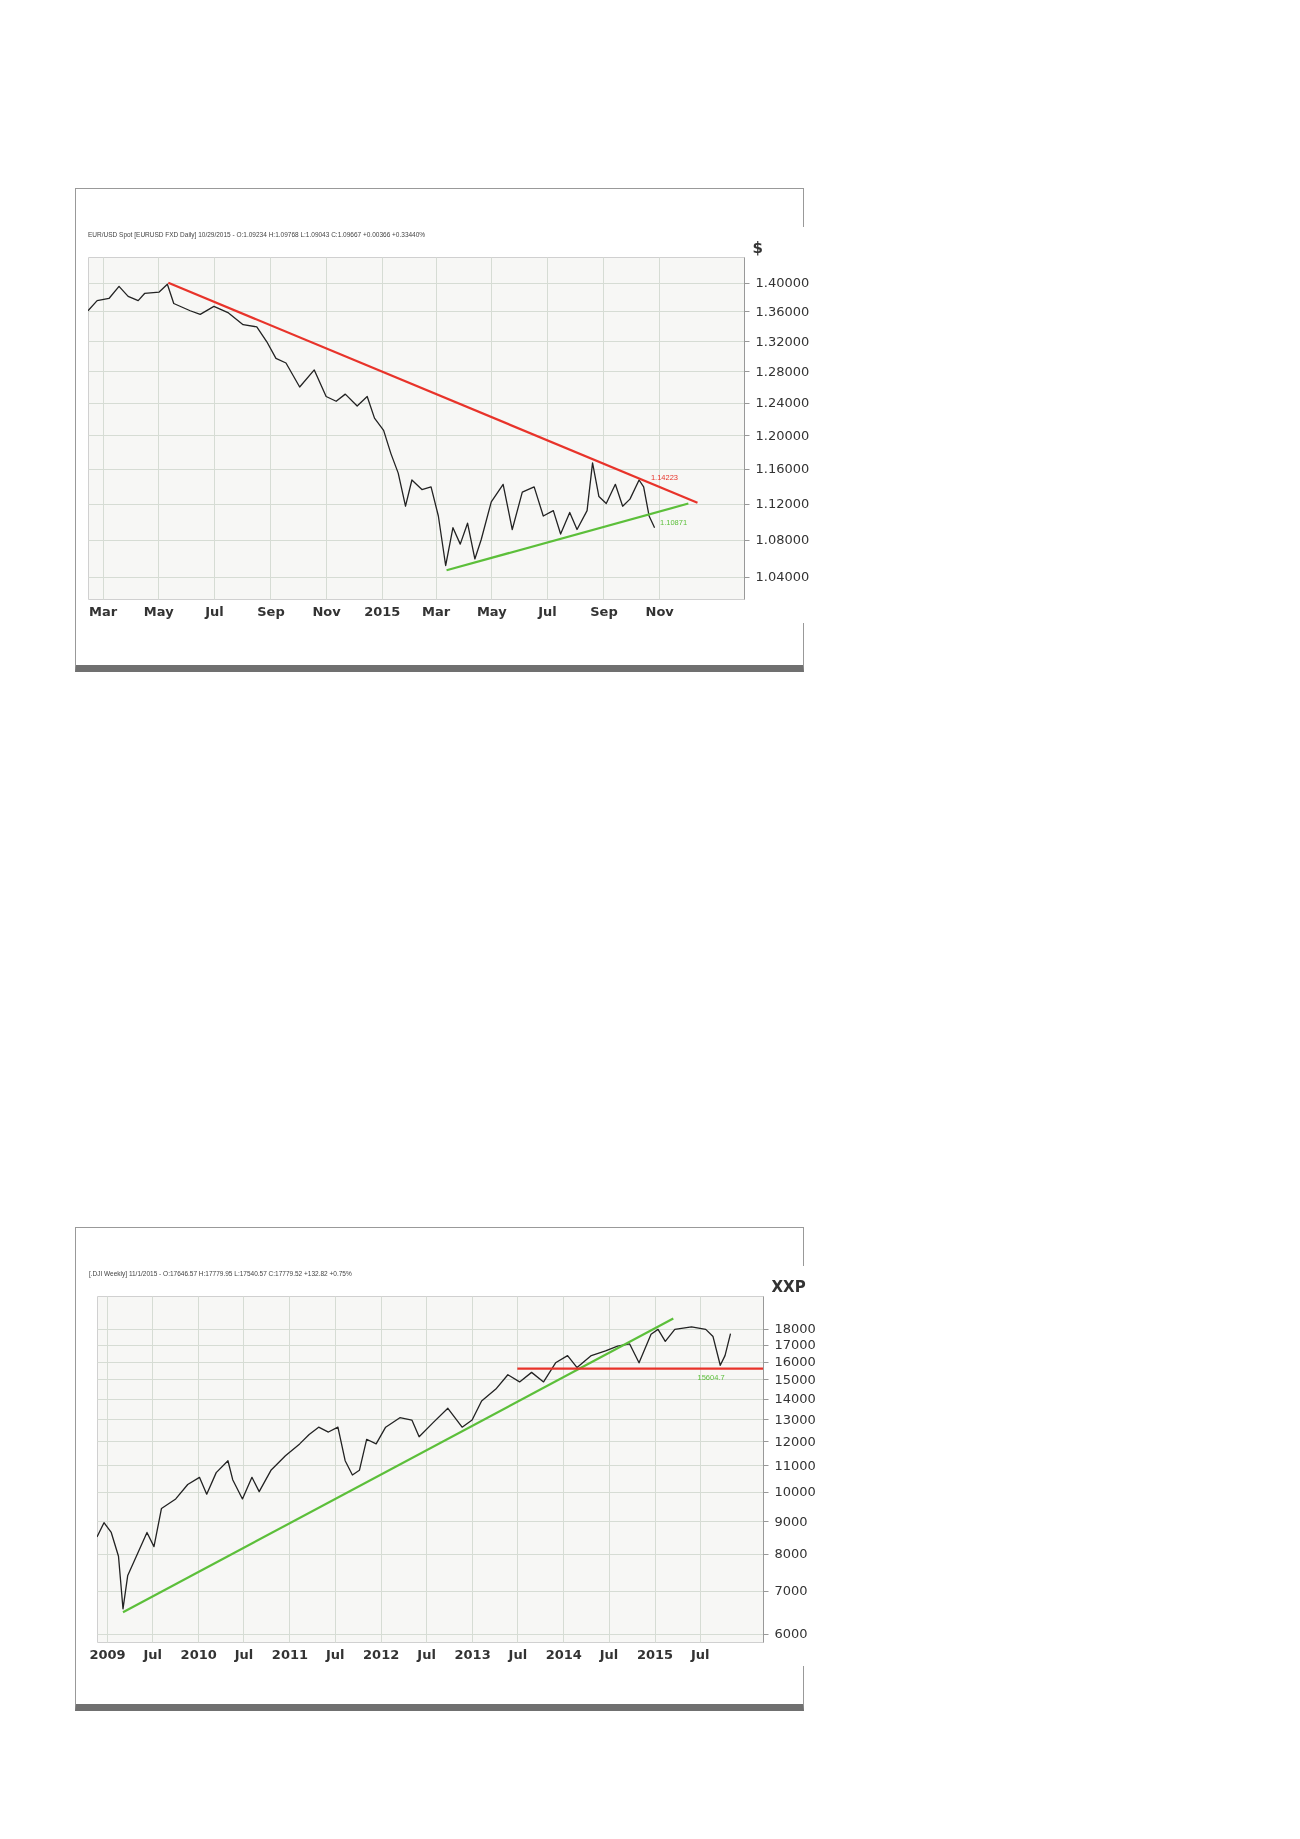 This screenshot has width=1300, height=1839. What do you see at coordinates (381, 1654) in the screenshot?
I see `x-tick-label: 2012` at bounding box center [381, 1654].